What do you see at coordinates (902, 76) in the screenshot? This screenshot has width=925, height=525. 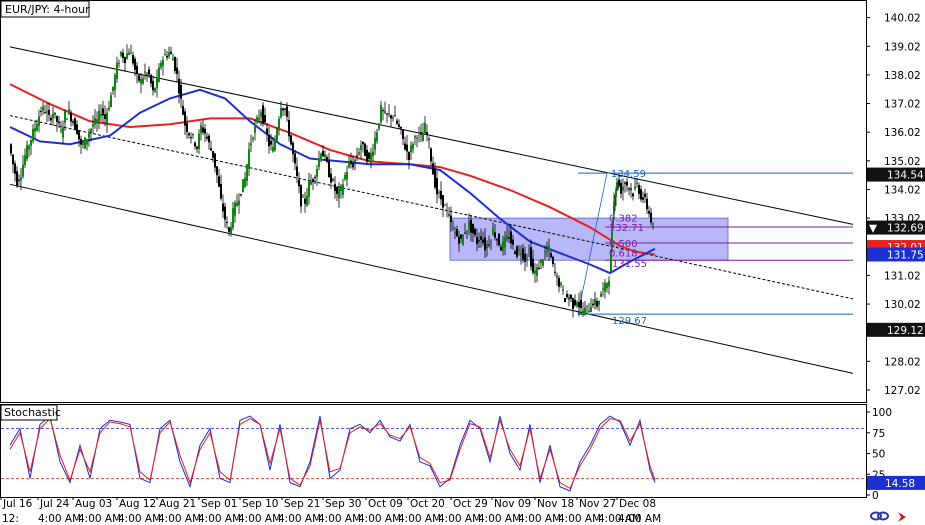 I see `price-tick-label: 138.02` at bounding box center [902, 76].